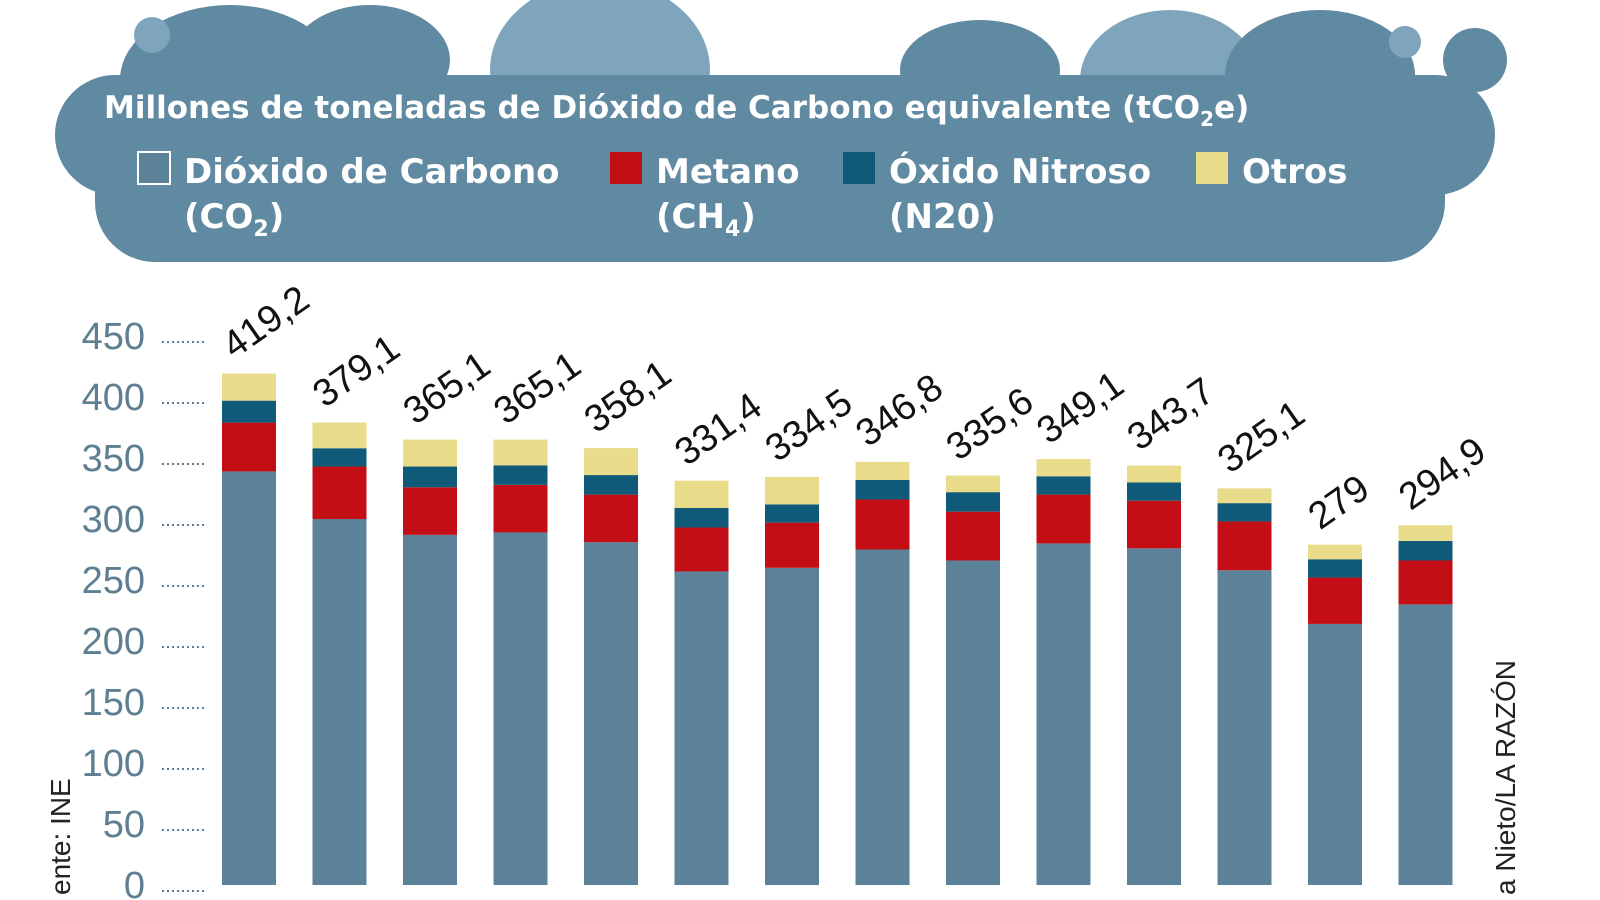  I want to click on legend-label-formula: (CO2), so click(234, 219).